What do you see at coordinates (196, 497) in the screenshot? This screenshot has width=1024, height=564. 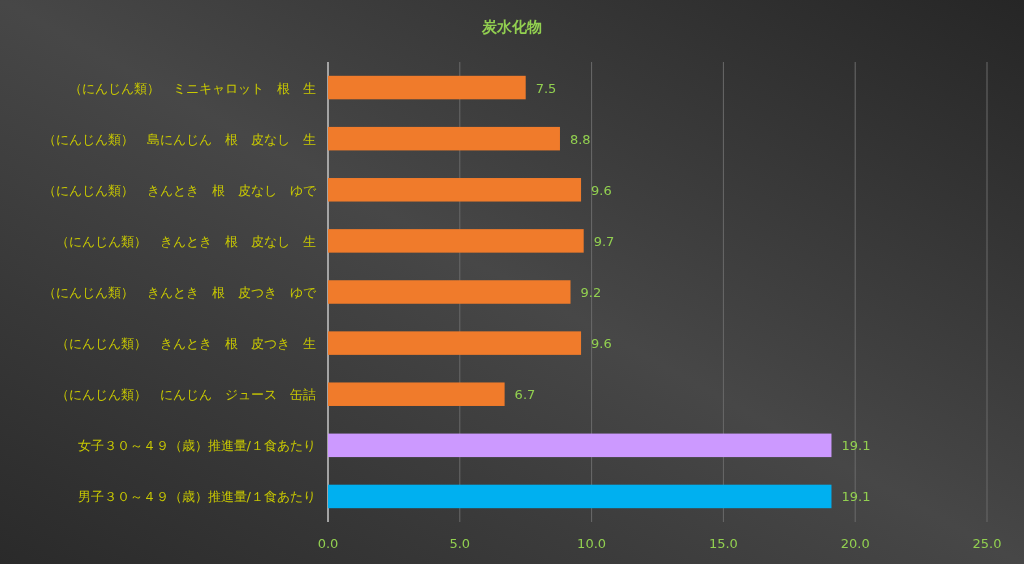 I see `y-tick-label: 男子３０～４９（歳）推進量/１食あたり` at bounding box center [196, 497].